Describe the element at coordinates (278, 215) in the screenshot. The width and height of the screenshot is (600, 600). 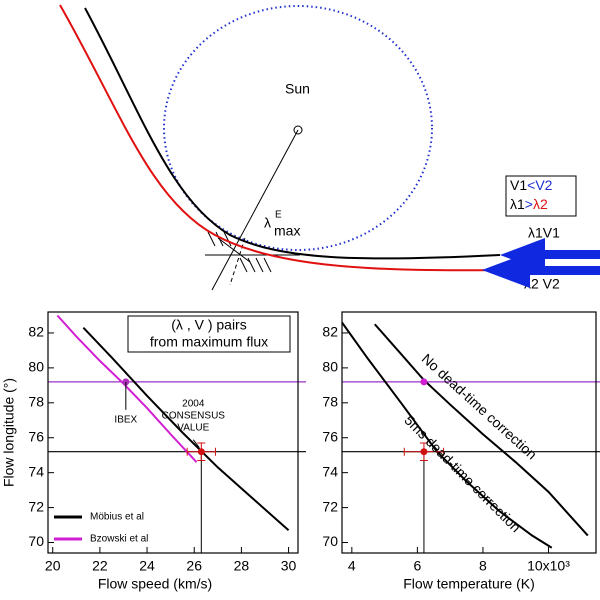
I see `lambda-sup: E` at that location.